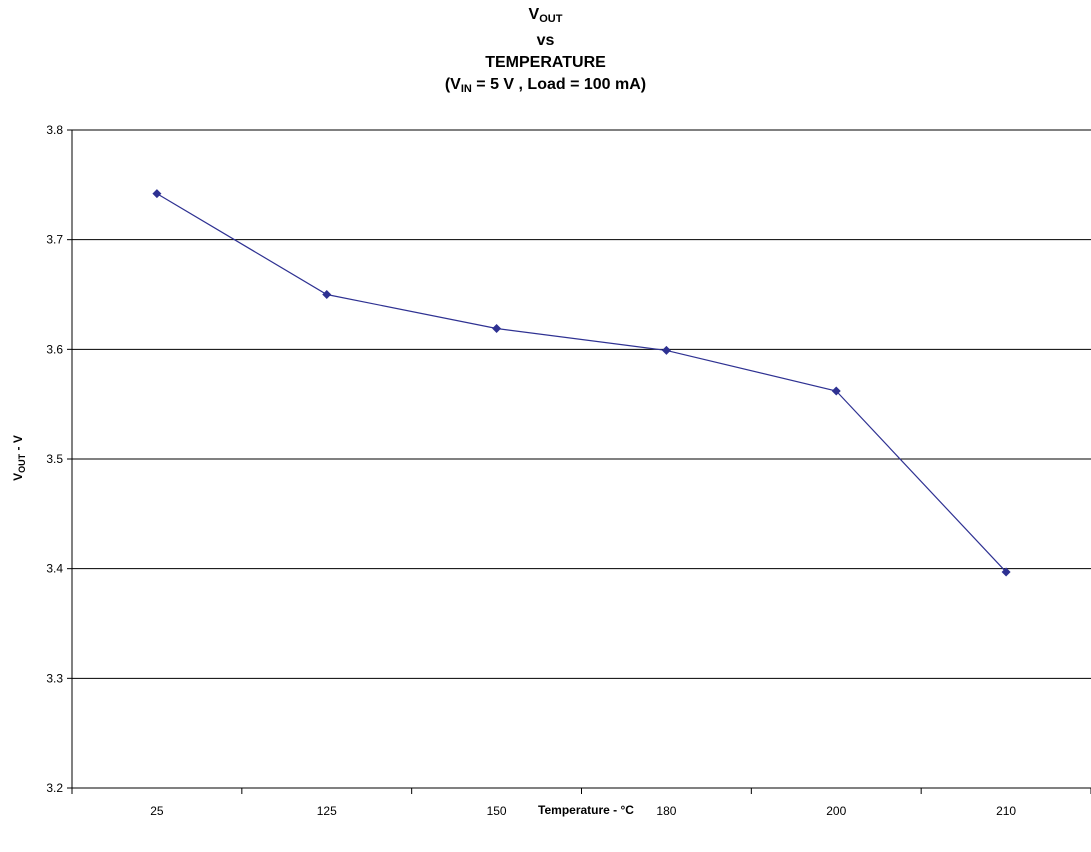 The image size is (1091, 852). What do you see at coordinates (551, 19) in the screenshot?
I see `title-line1-sub: OUT` at bounding box center [551, 19].